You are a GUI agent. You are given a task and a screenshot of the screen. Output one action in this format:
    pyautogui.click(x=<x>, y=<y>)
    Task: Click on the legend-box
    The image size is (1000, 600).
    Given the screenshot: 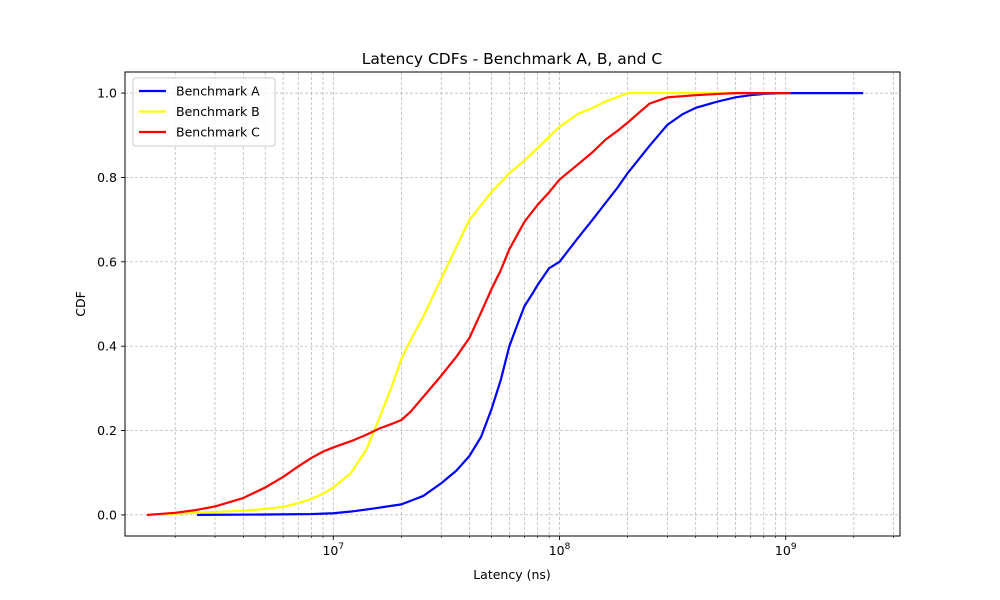 What is the action you would take?
    pyautogui.click(x=204, y=112)
    